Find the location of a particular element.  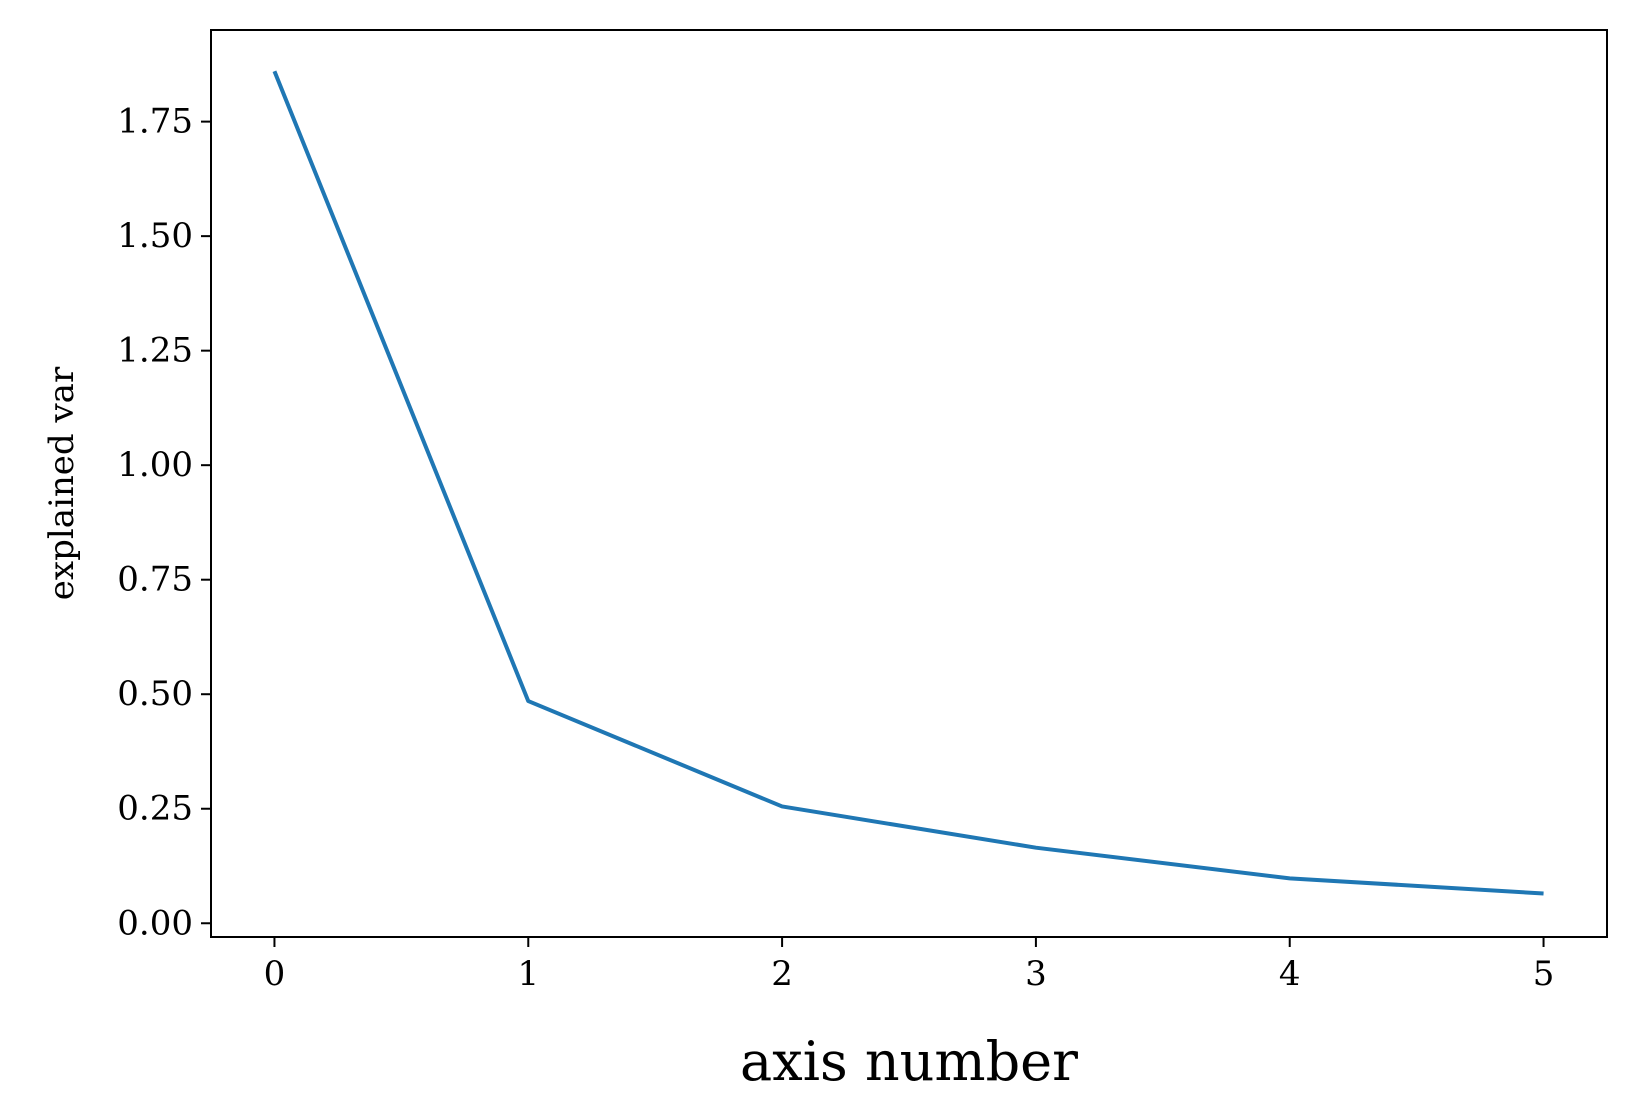

y-axis-ticks: 0.00 0.25 0.50 0.75 1.00 1.25 1.50 1.75 is located at coordinates (164, 522).